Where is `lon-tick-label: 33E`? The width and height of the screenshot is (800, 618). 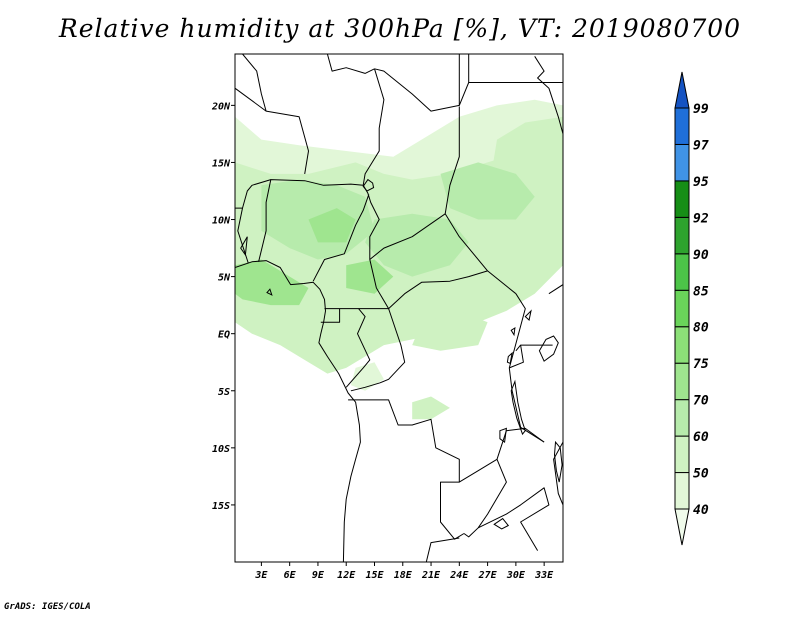 lon-tick-label: 33E is located at coordinates (544, 575).